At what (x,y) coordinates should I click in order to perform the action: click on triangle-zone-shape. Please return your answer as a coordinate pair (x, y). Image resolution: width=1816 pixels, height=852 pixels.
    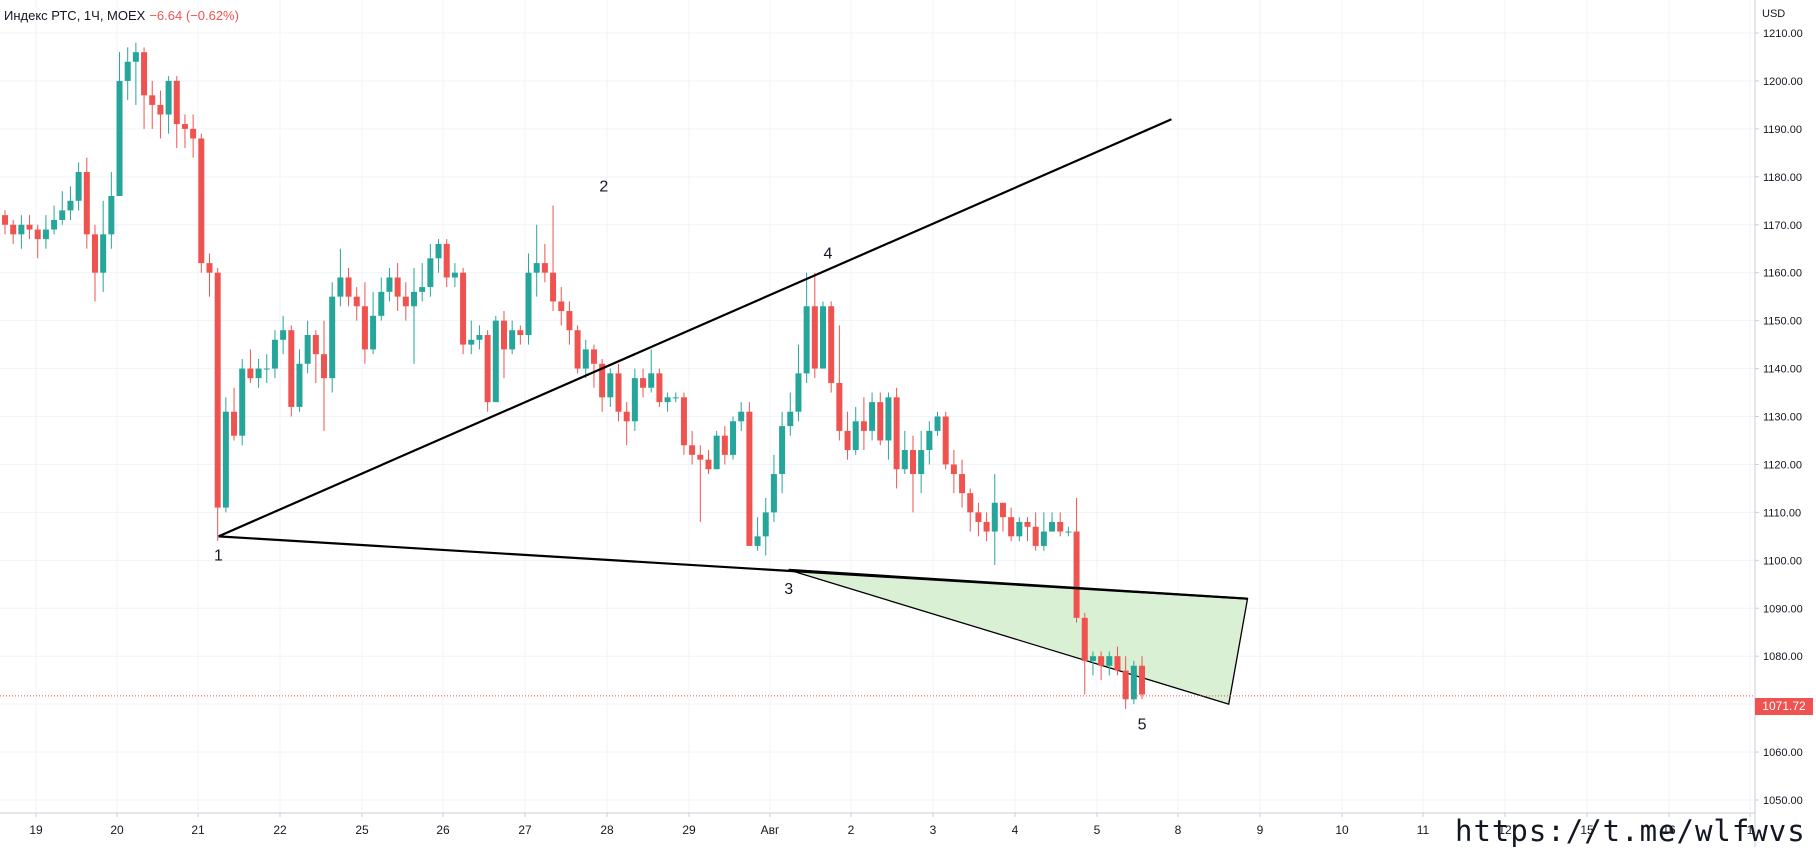
    Looking at the image, I should click on (1018, 637).